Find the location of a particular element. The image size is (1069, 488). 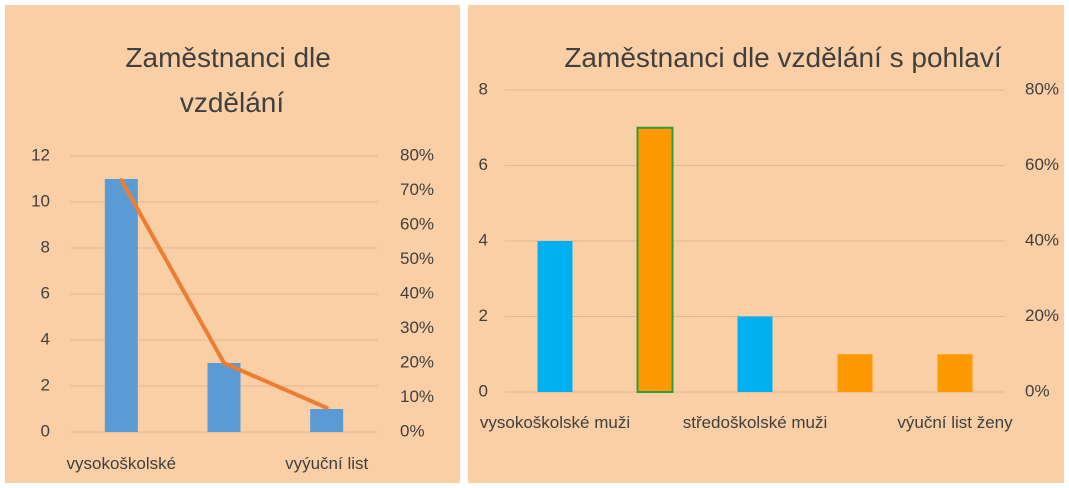

x-tick-label: výuční list ženy is located at coordinates (955, 422).